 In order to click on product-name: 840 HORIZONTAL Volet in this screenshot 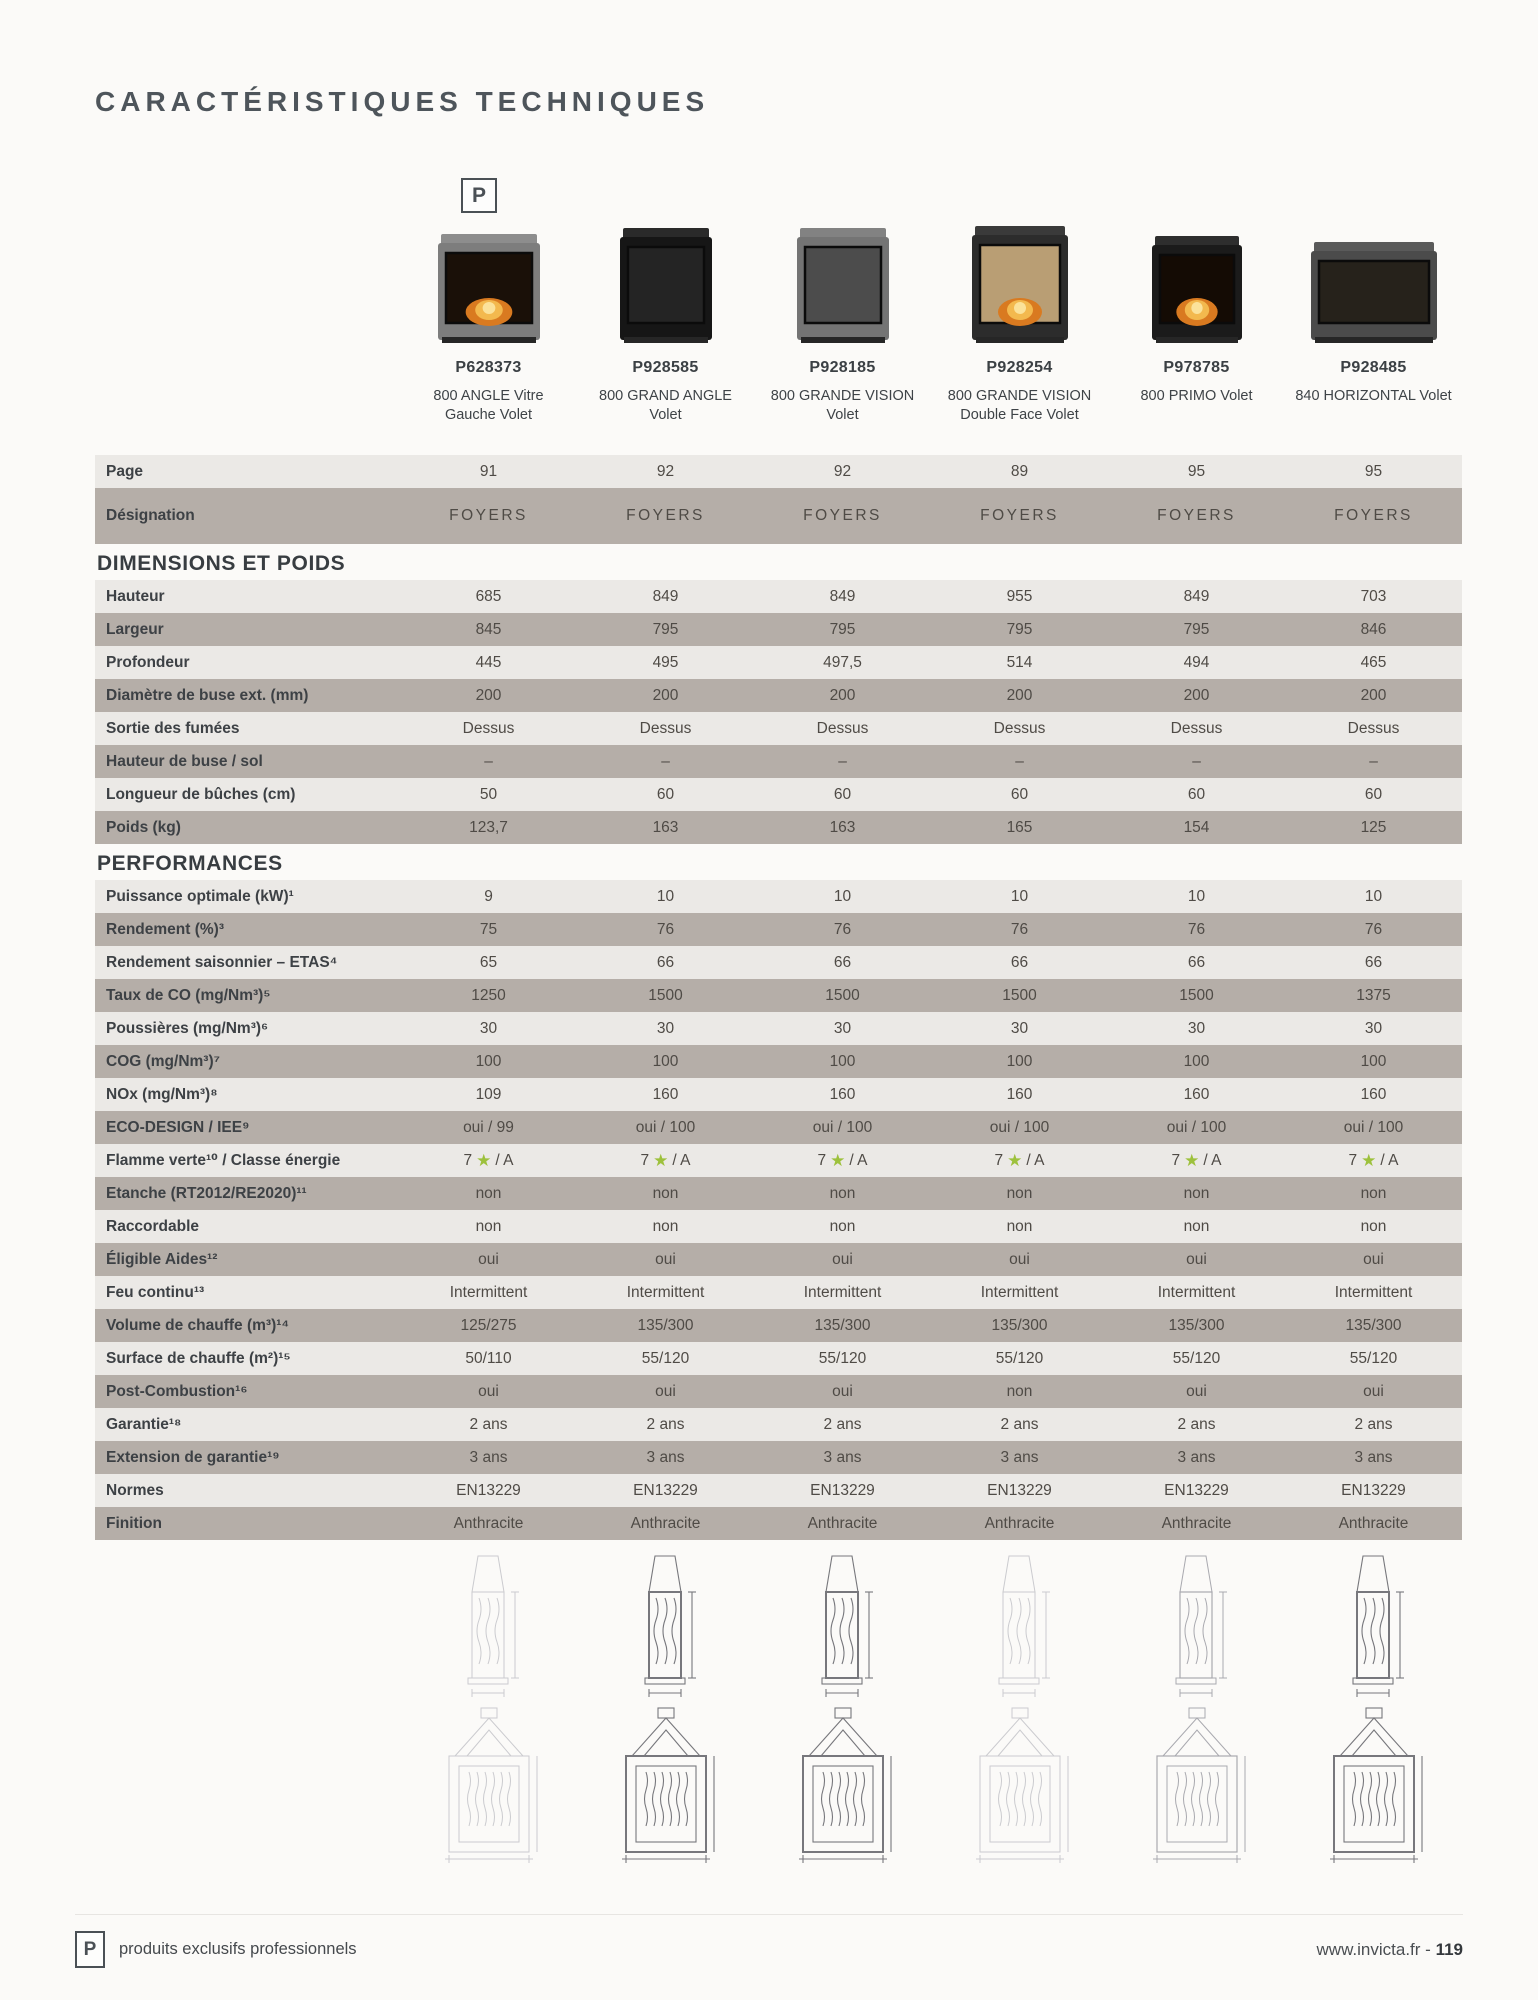, I will do `click(1373, 396)`.